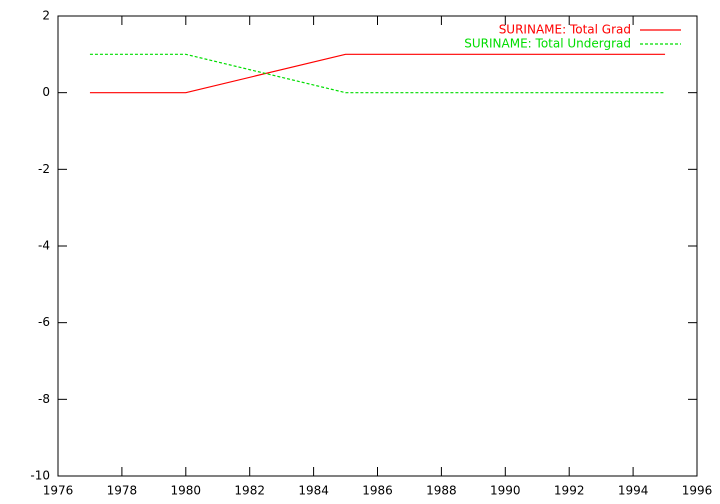  Describe the element at coordinates (249, 491) in the screenshot. I see `x-tick-label: 1982` at that location.